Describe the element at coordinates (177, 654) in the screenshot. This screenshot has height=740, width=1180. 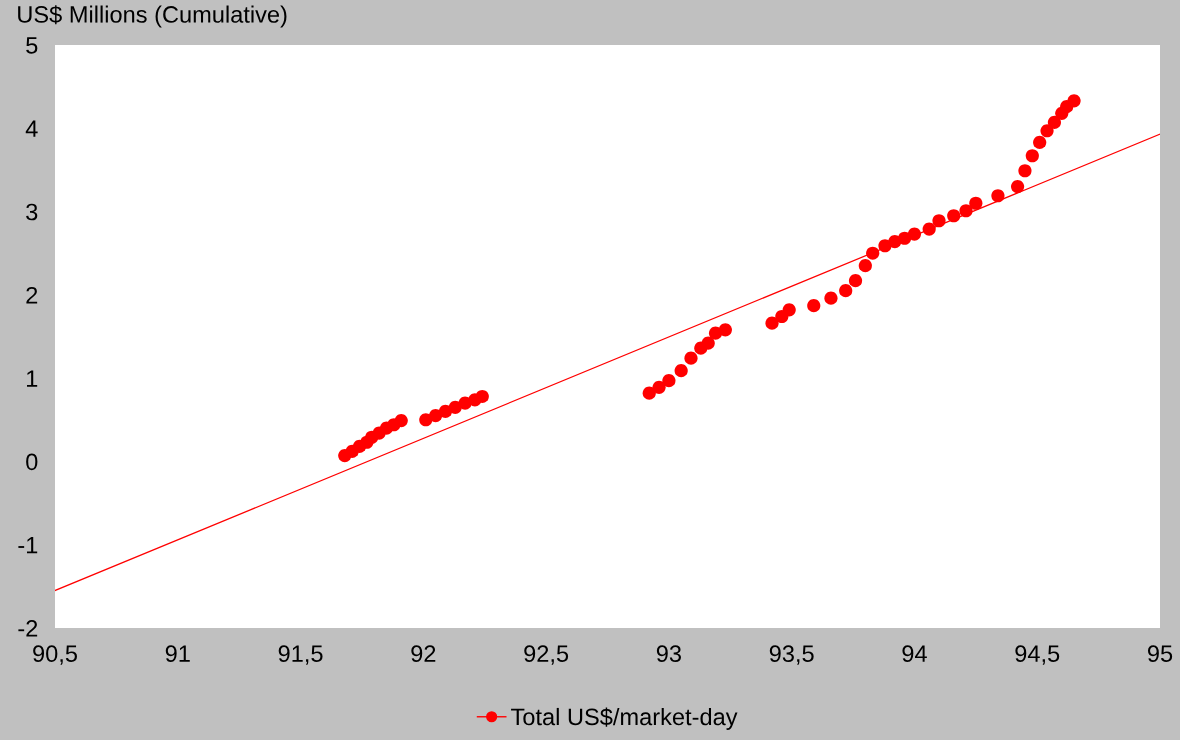
I see `x-tick-label: 91` at that location.